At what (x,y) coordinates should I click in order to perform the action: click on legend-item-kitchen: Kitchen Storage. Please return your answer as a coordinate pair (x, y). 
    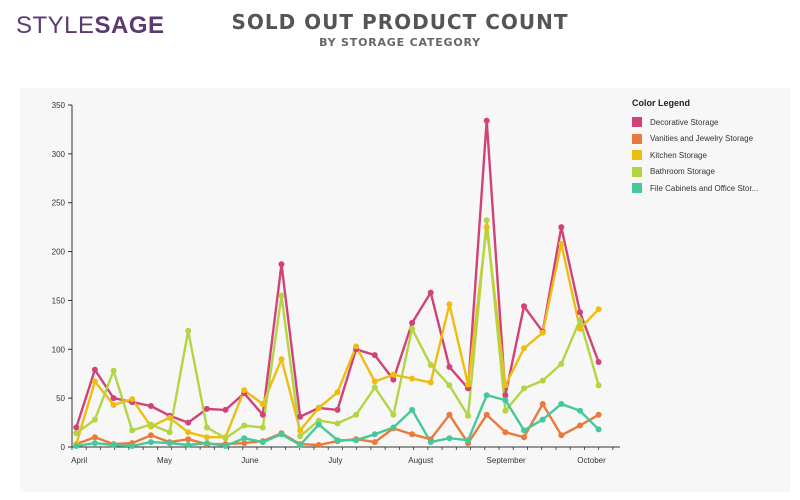
    Looking at the image, I should click on (712, 155).